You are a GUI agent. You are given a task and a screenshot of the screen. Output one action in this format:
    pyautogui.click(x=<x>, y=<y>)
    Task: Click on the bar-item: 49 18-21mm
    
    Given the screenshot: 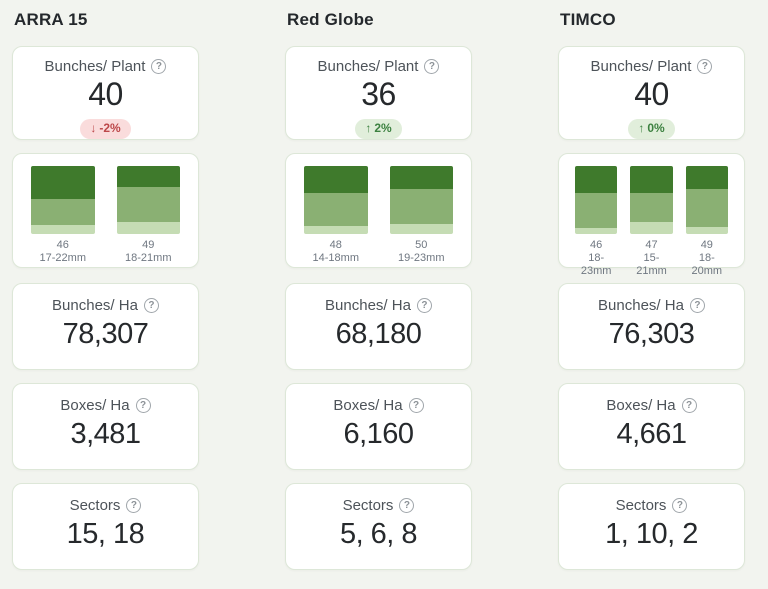 What is the action you would take?
    pyautogui.click(x=148, y=215)
    